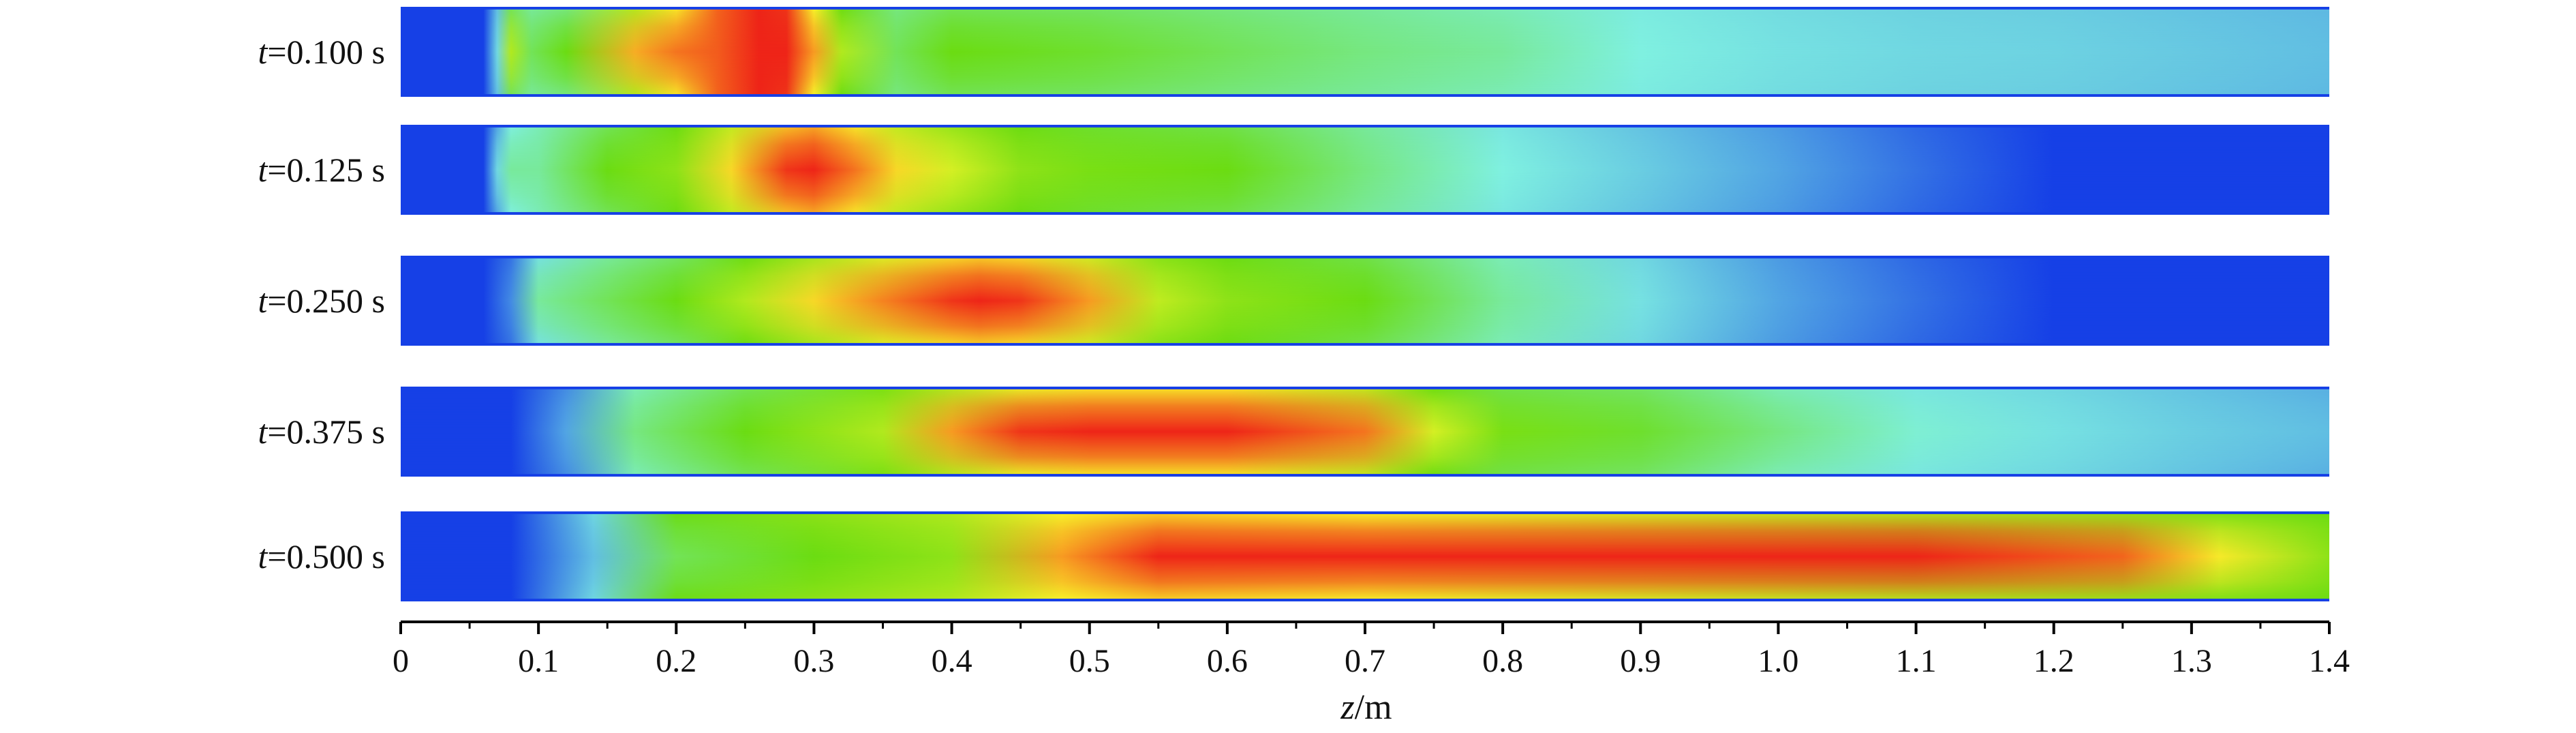  Describe the element at coordinates (326, 432) in the screenshot. I see `time-label-value: =0.375 s` at that location.